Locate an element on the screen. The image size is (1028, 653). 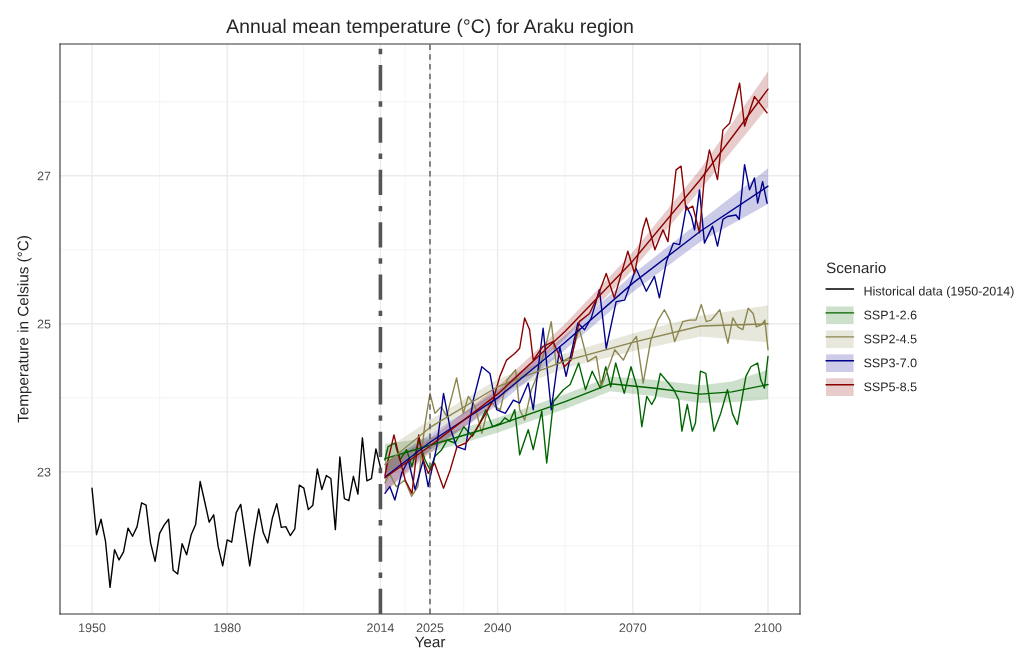
legend-label: Historical data (1950-2014) is located at coordinates (939, 292).